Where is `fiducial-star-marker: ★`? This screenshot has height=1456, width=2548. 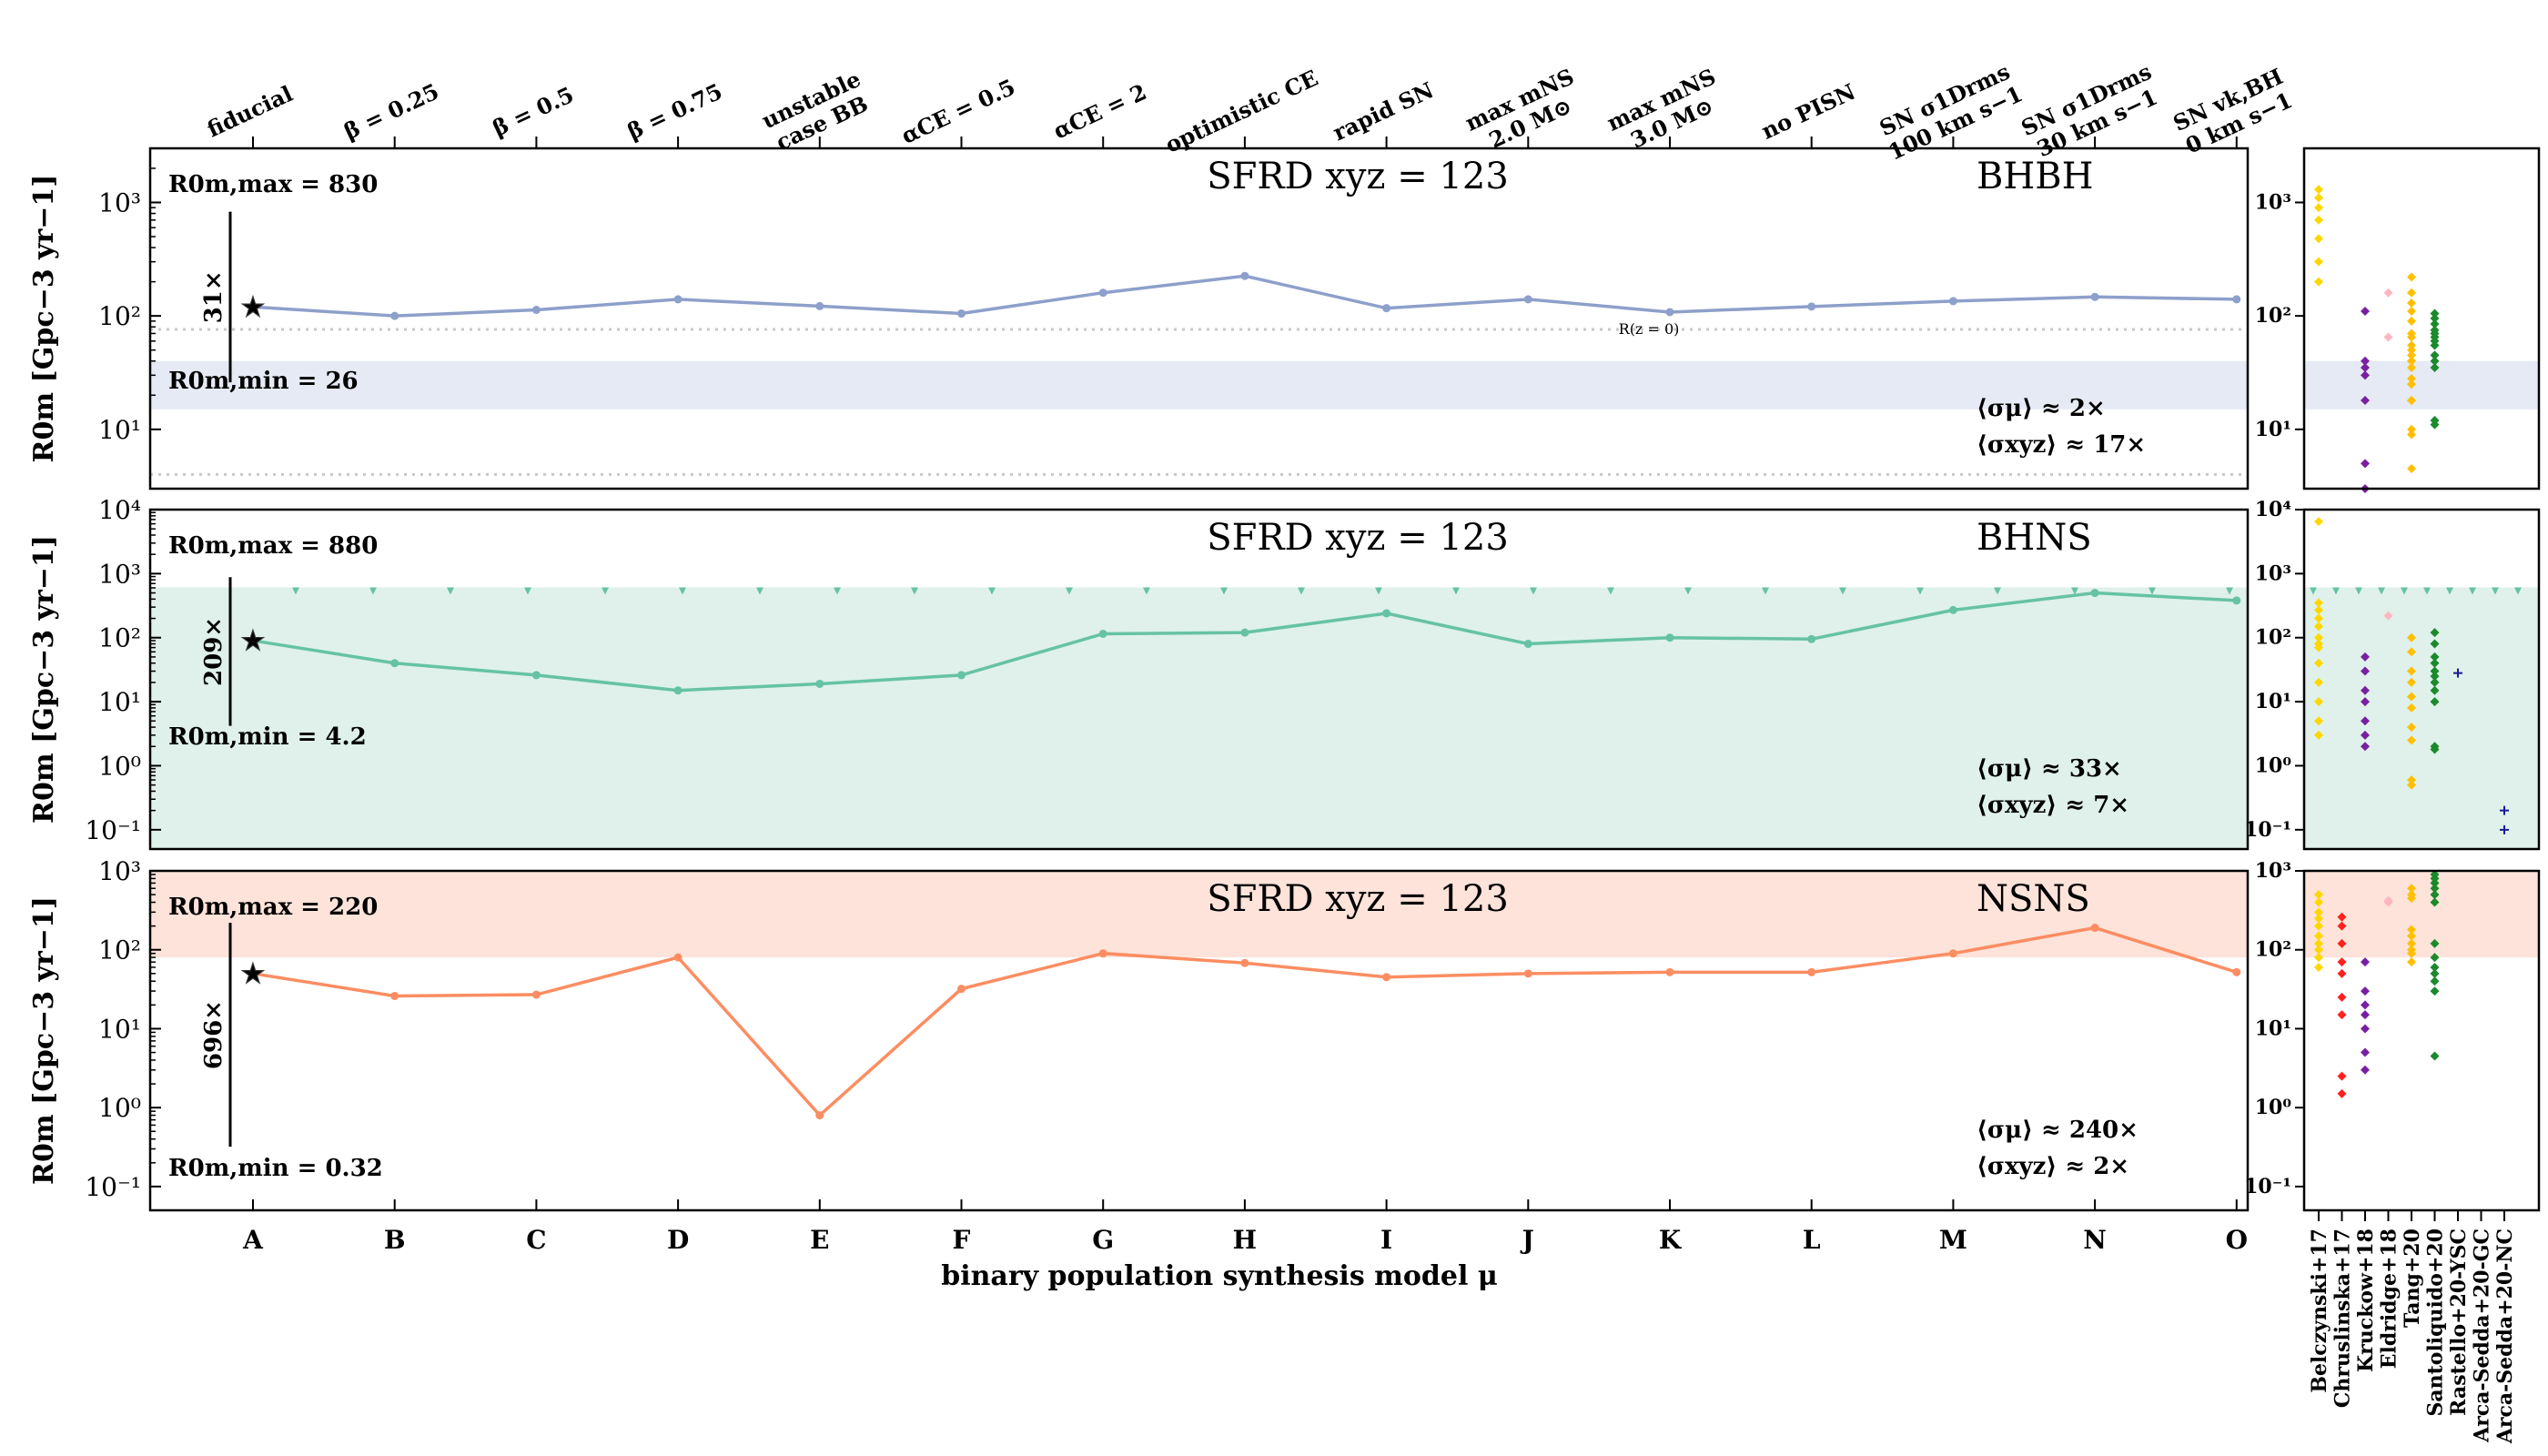 fiducial-star-marker: ★ is located at coordinates (254, 641).